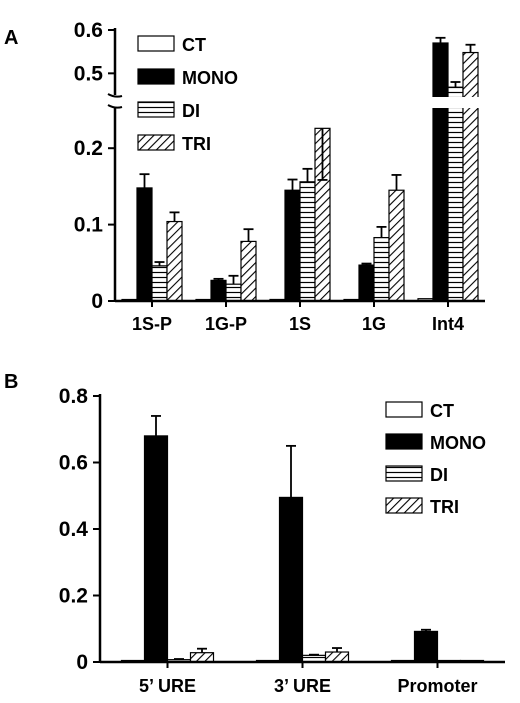 The height and width of the screenshot is (703, 520). I want to click on x-tick-label-0: 1S-P, so click(152, 324).